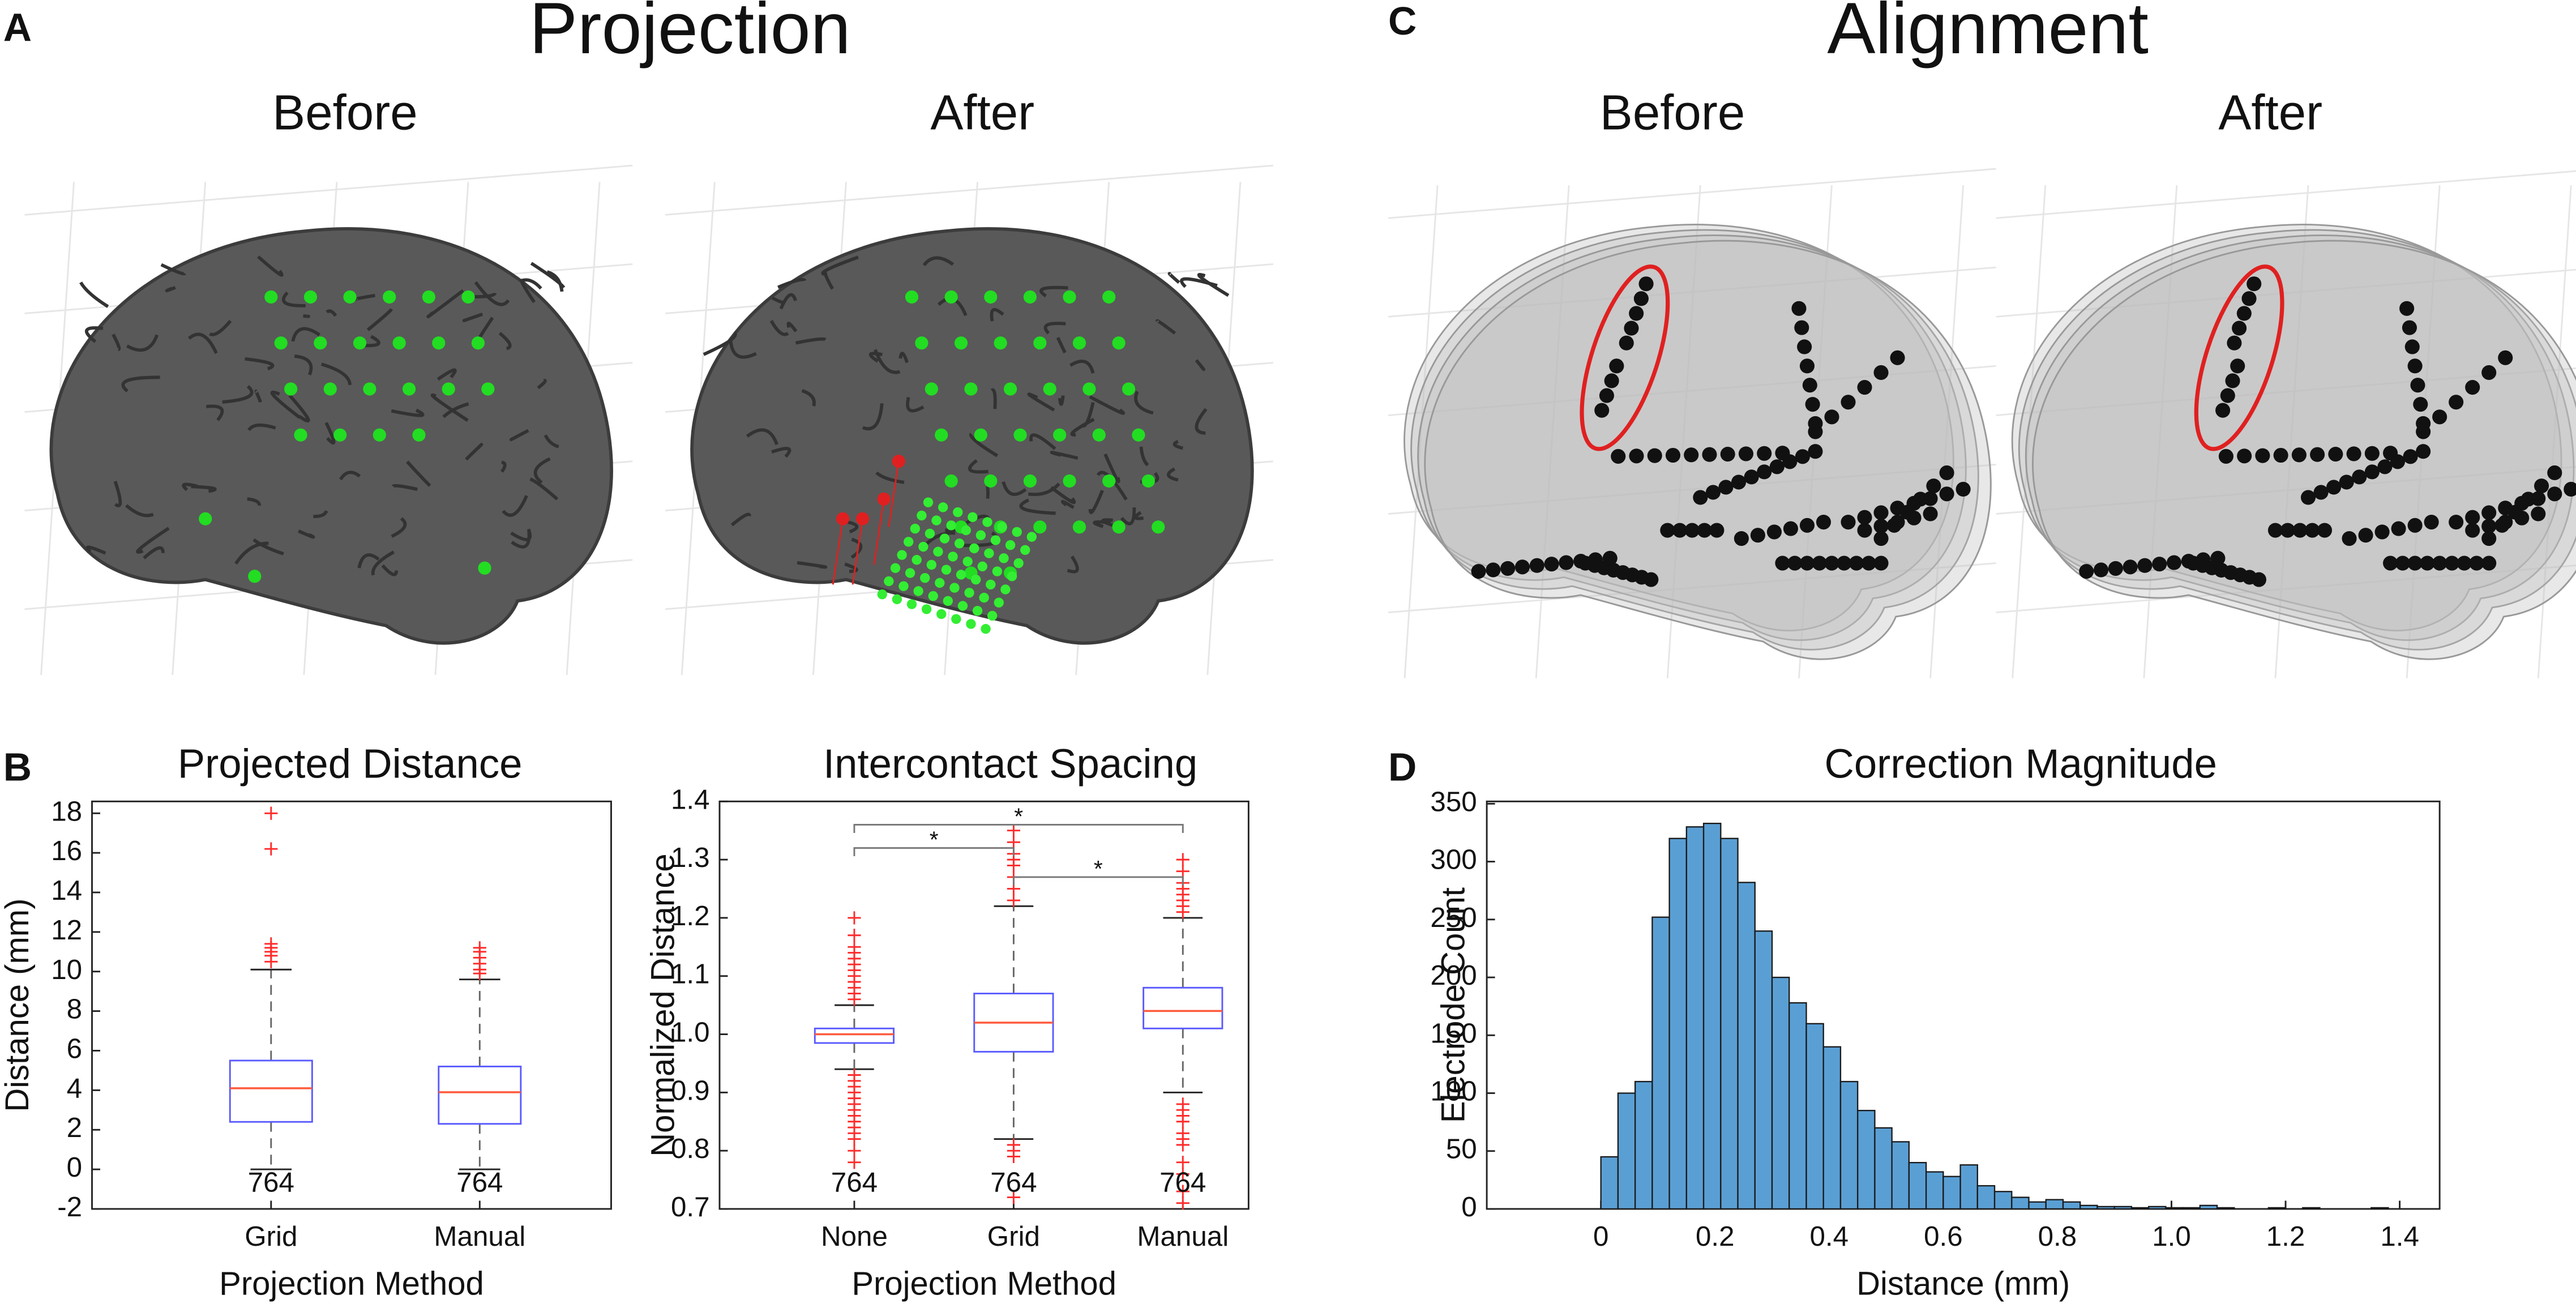 The image size is (2576, 1312). Describe the element at coordinates (1018, 817) in the screenshot. I see `significance-label: *` at that location.